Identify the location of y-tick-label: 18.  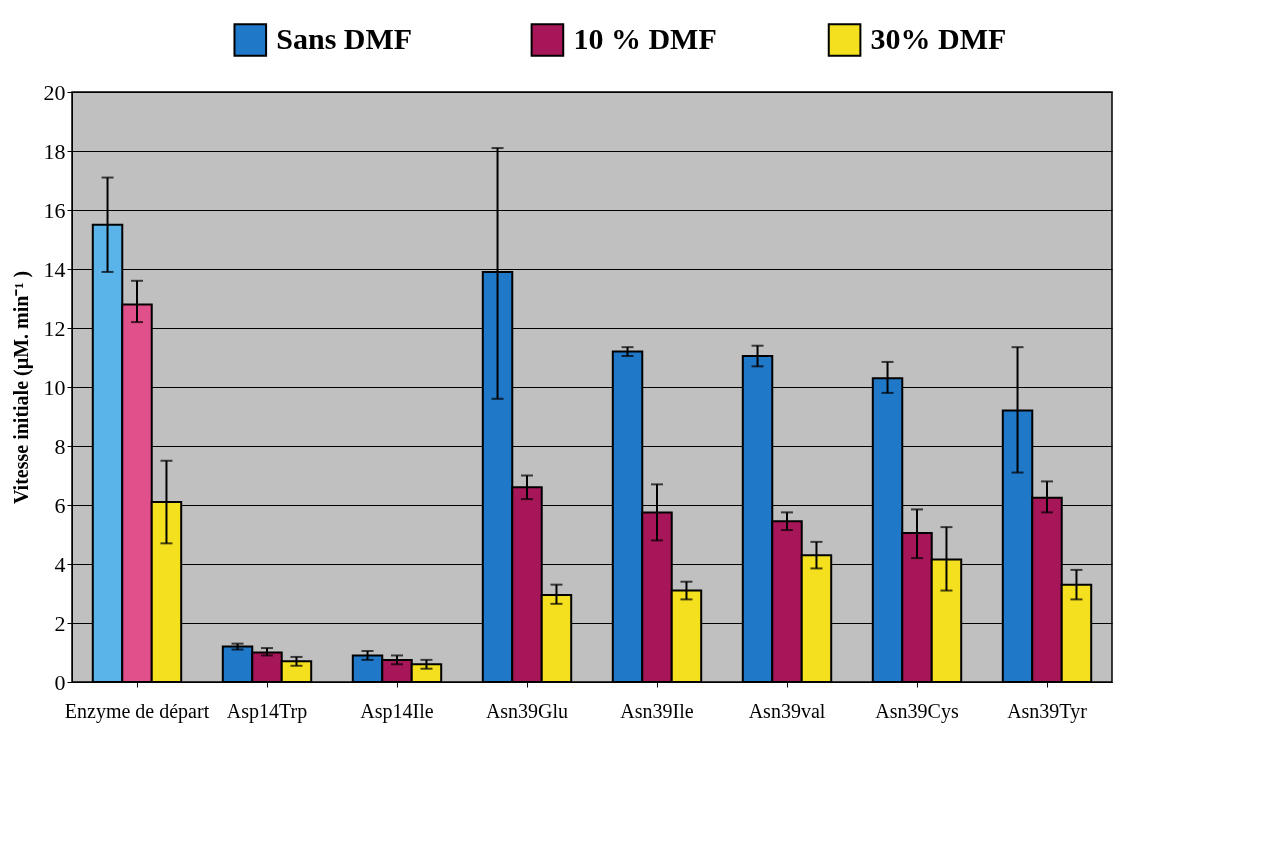
(54, 151).